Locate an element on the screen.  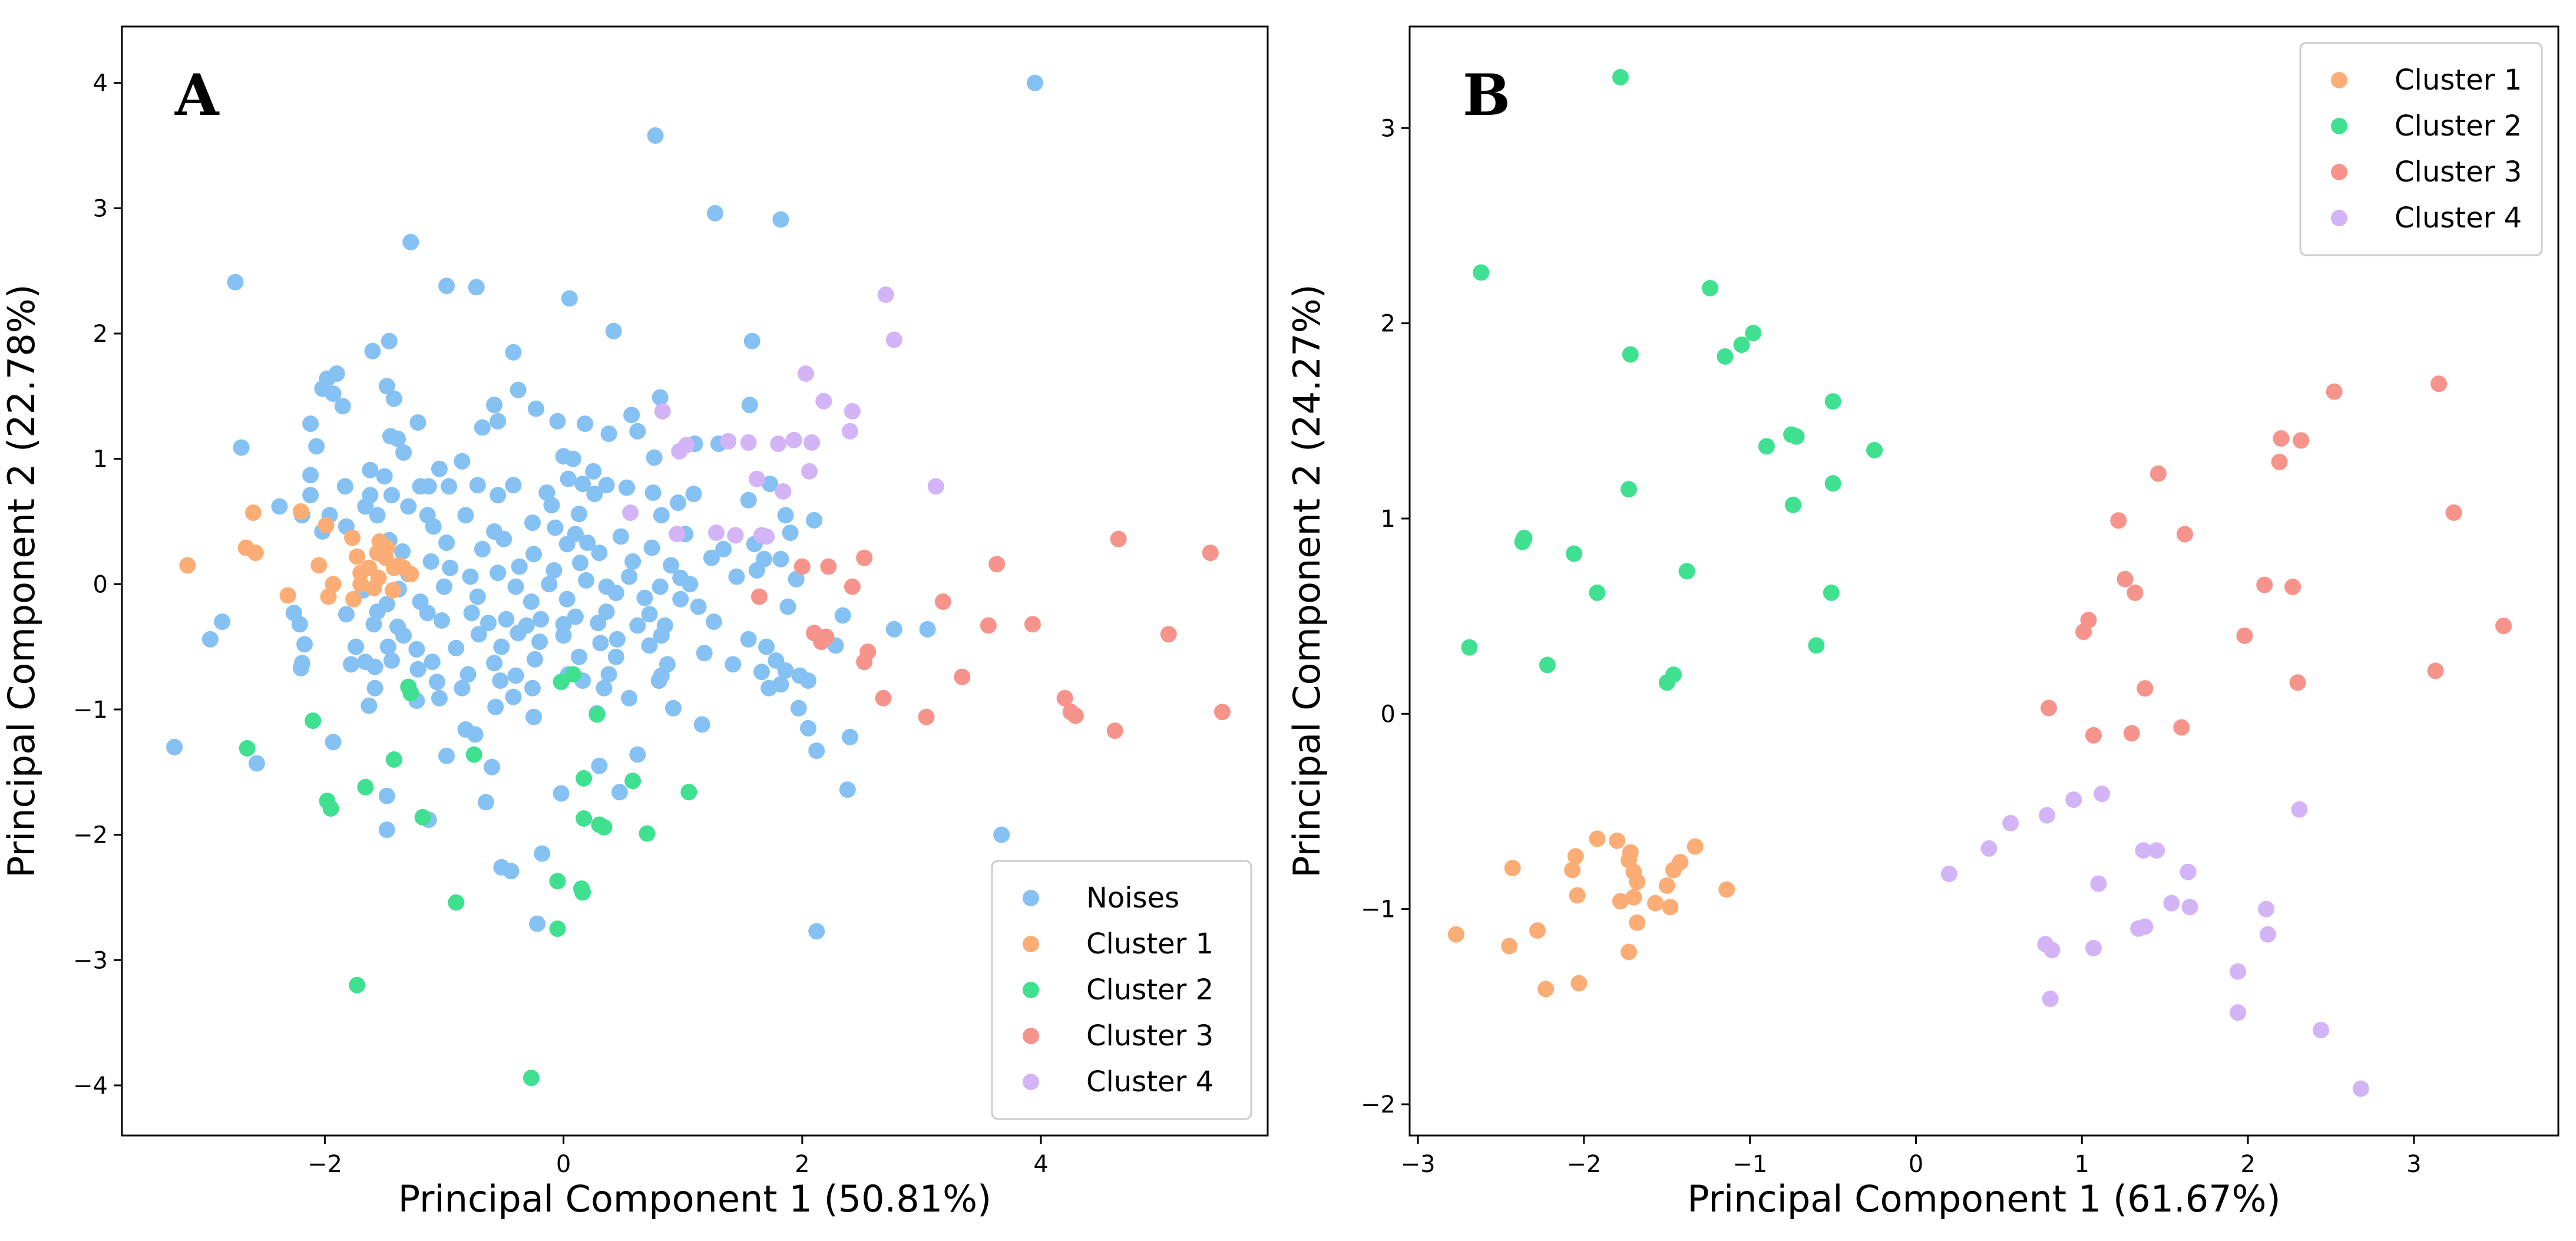
x-tick-label: 0 is located at coordinates (563, 1164).